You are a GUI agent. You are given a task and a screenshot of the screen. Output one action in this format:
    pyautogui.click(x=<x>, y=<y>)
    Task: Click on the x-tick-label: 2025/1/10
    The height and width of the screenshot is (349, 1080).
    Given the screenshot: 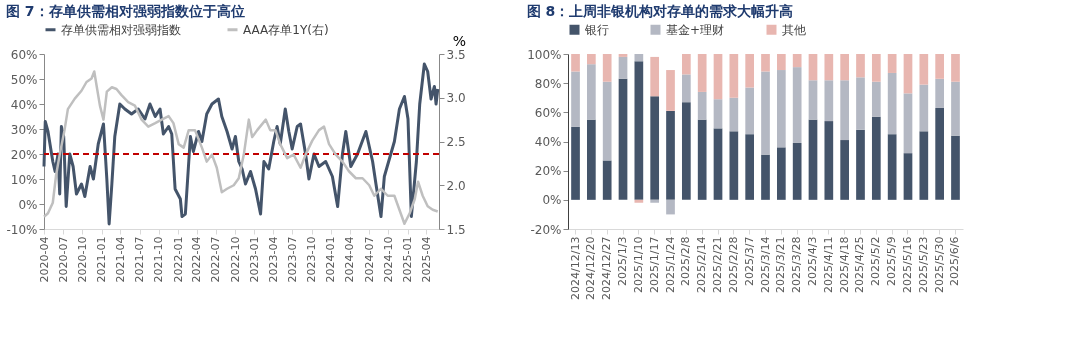 What is the action you would take?
    pyautogui.click(x=638, y=264)
    